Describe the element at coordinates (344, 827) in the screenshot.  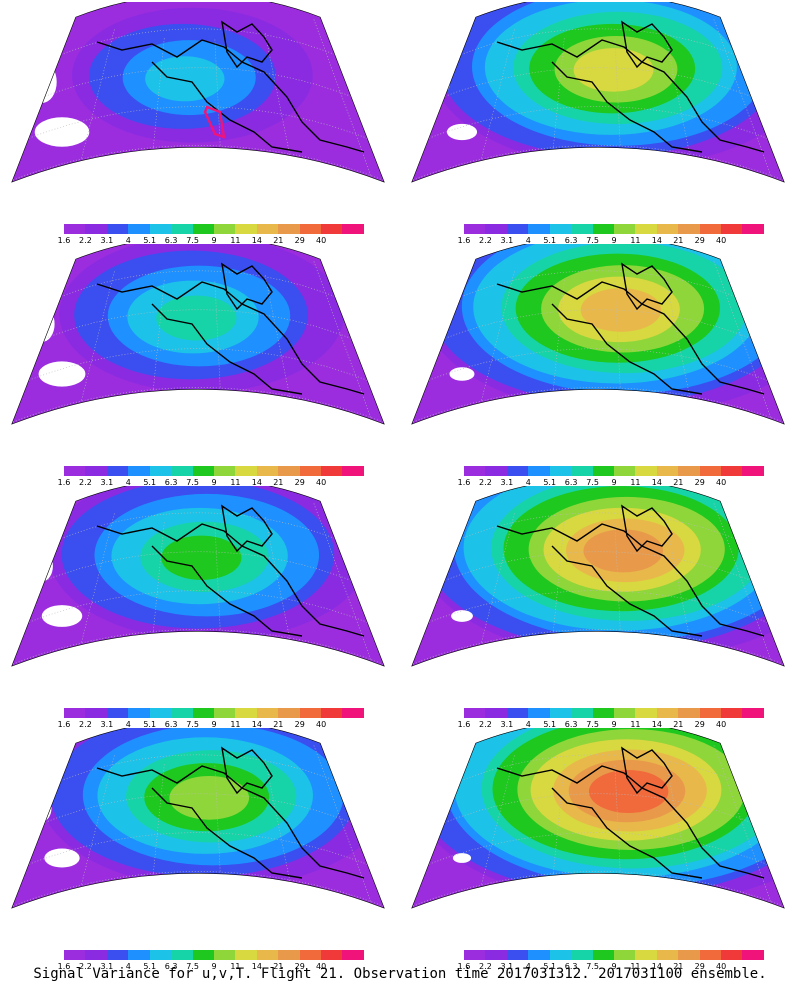
I see `longitude-gridline` at that location.